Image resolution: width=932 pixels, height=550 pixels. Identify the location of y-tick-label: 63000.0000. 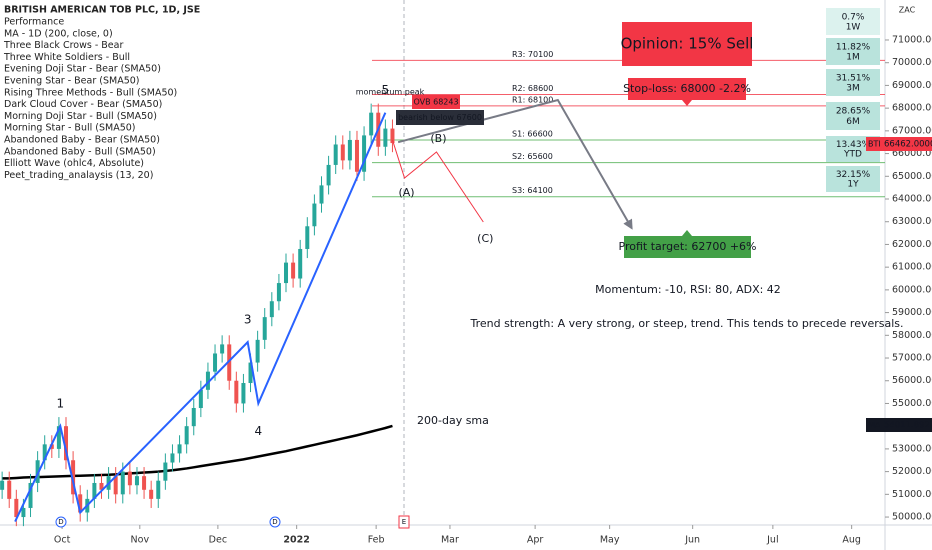
(912, 221).